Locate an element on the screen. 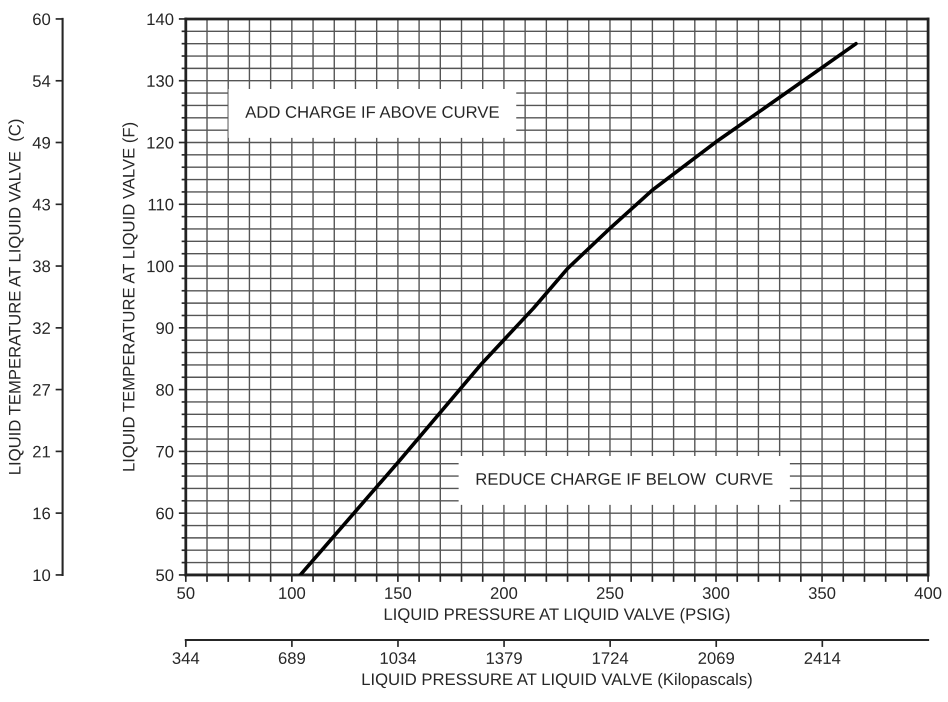 This screenshot has height=702, width=948. x-tick-label: 100 is located at coordinates (292, 593).